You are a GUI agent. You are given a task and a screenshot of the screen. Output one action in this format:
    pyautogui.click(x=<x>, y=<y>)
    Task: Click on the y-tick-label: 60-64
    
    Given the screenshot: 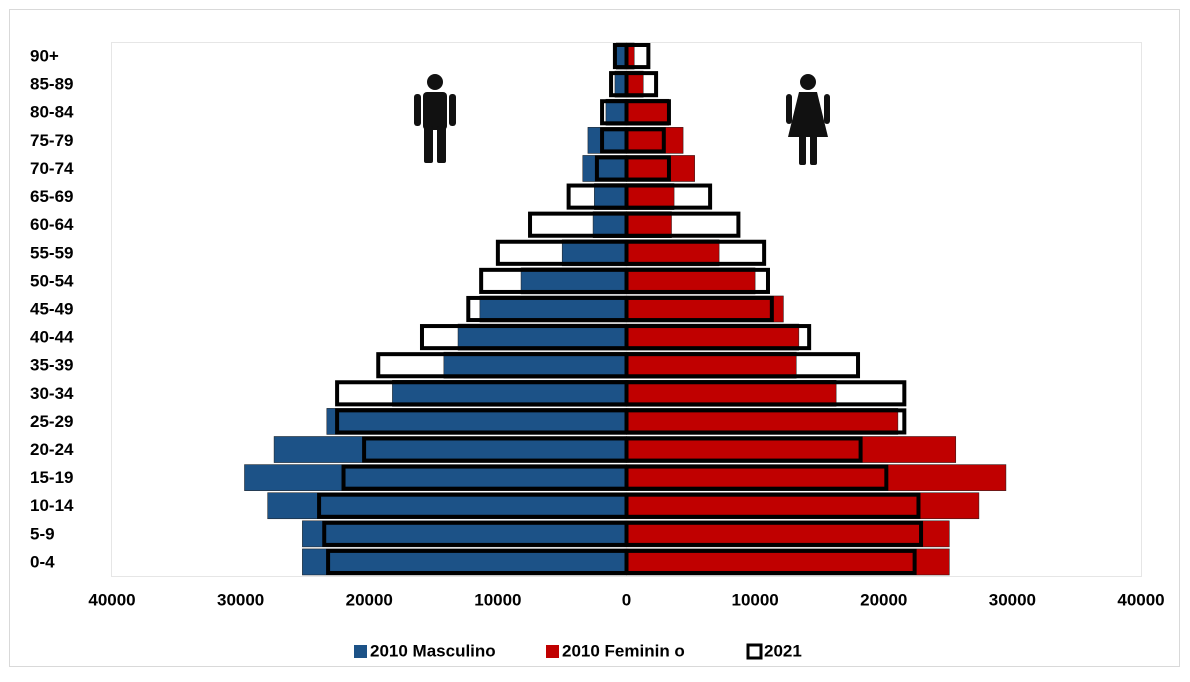 What is the action you would take?
    pyautogui.click(x=52, y=224)
    